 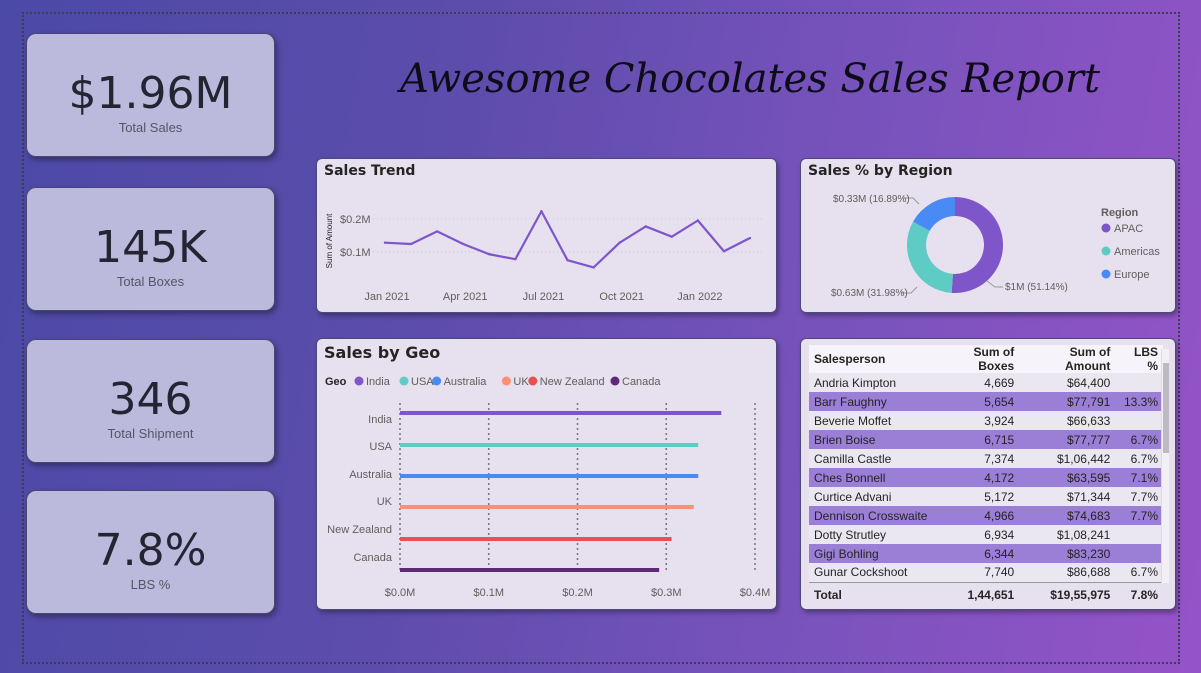 What do you see at coordinates (1067, 515) in the screenshot?
I see `table-cell: $74,683` at bounding box center [1067, 515].